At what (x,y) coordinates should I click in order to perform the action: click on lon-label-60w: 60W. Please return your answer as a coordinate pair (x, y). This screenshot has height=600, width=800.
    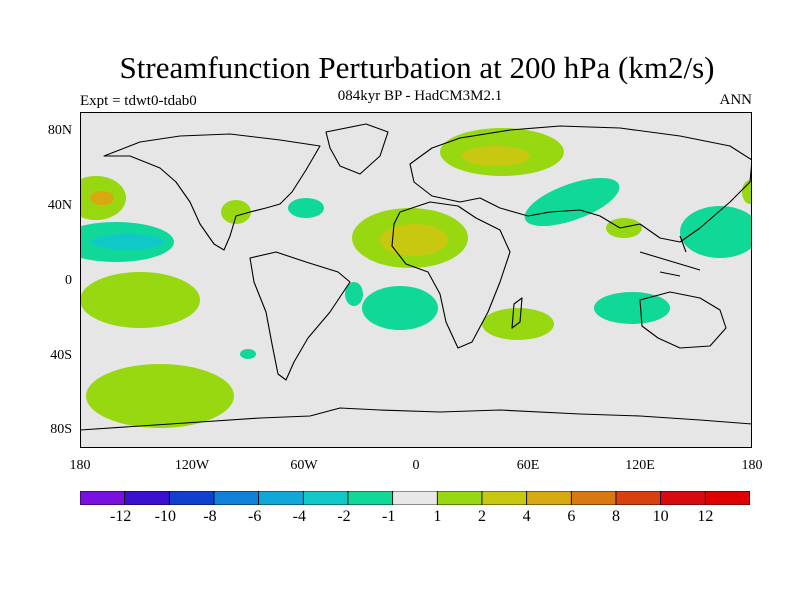
    Looking at the image, I should click on (304, 465).